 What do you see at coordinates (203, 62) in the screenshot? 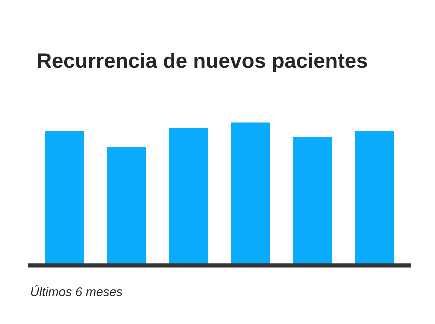
I see `chart-title: Recurrencia de nuevos pacientes` at bounding box center [203, 62].